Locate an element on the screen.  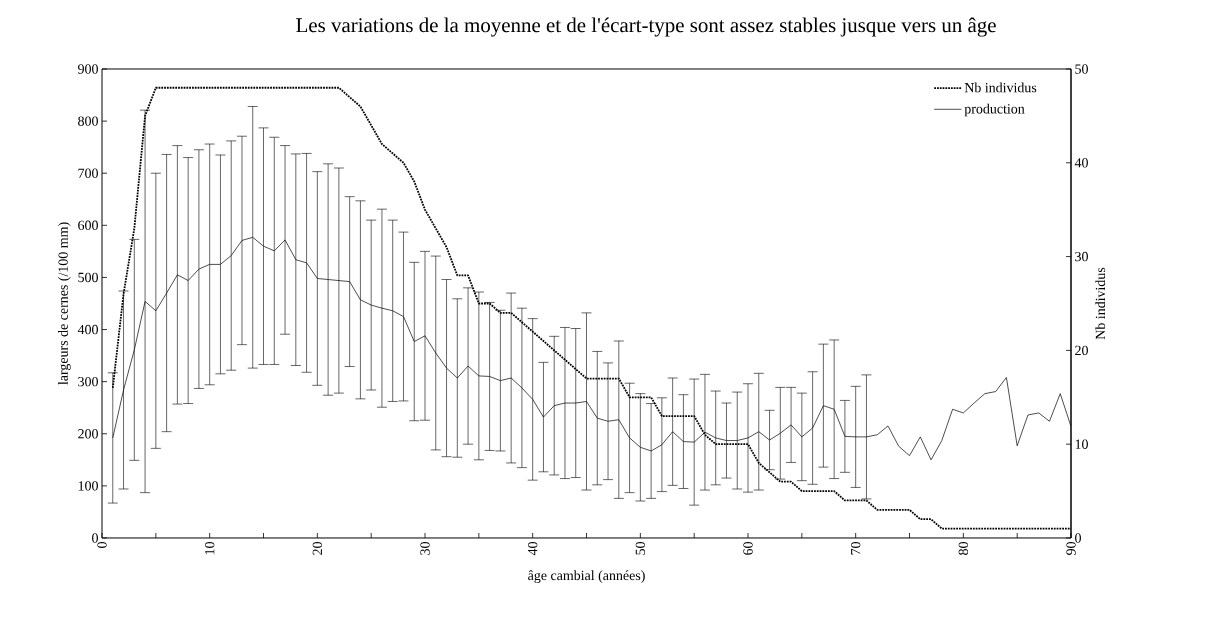
y-tick-label: 0 is located at coordinates (95, 538).